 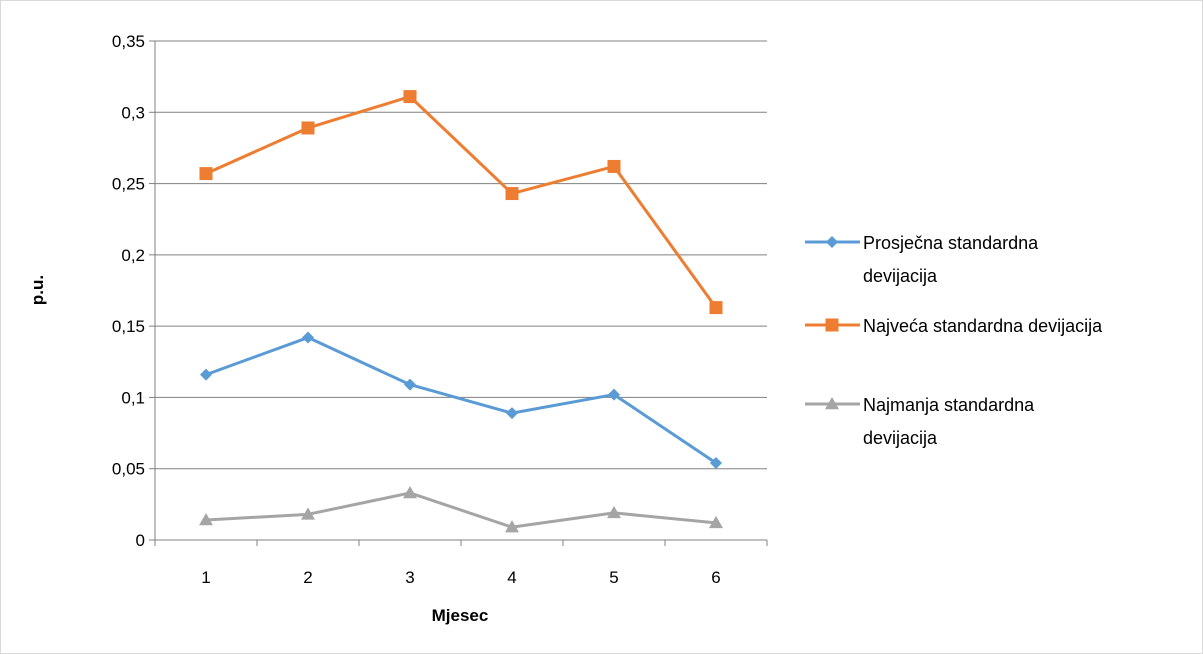 I want to click on y-tick-label: 0,2, so click(x=133, y=255).